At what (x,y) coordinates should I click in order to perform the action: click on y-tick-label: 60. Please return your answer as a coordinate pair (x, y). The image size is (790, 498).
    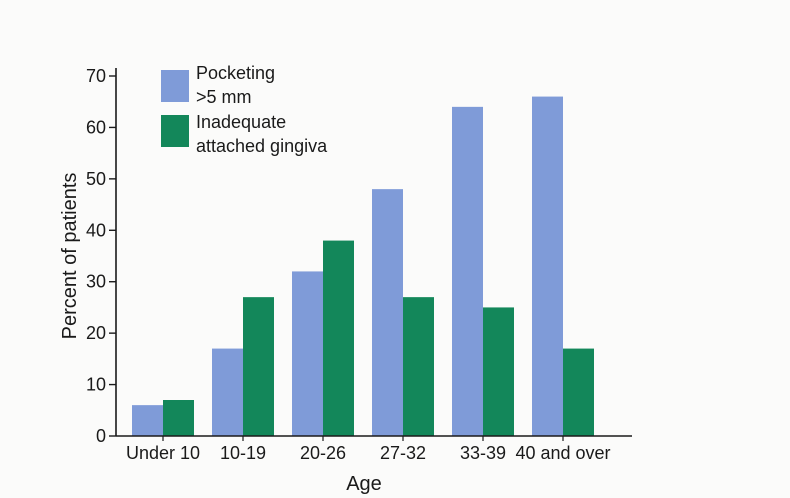
    Looking at the image, I should click on (96, 127).